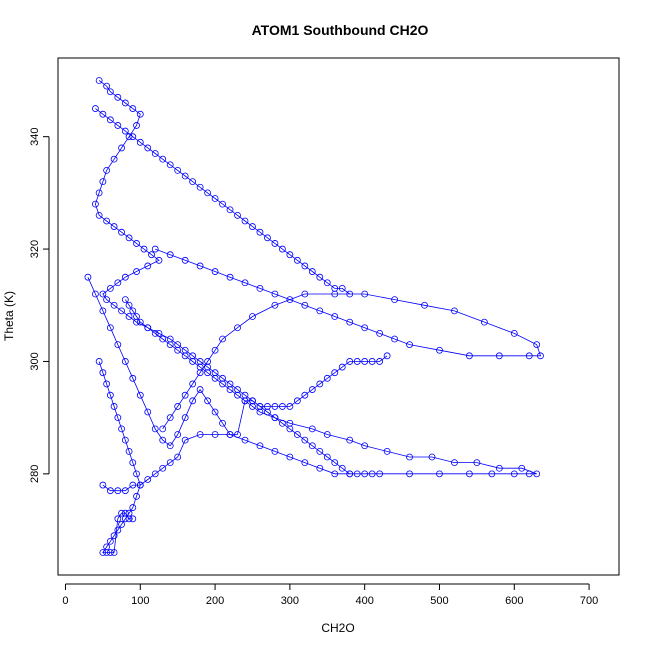 Image resolution: width=650 pixels, height=650 pixels. What do you see at coordinates (226, 463) in the screenshot?
I see `data-series` at bounding box center [226, 463].